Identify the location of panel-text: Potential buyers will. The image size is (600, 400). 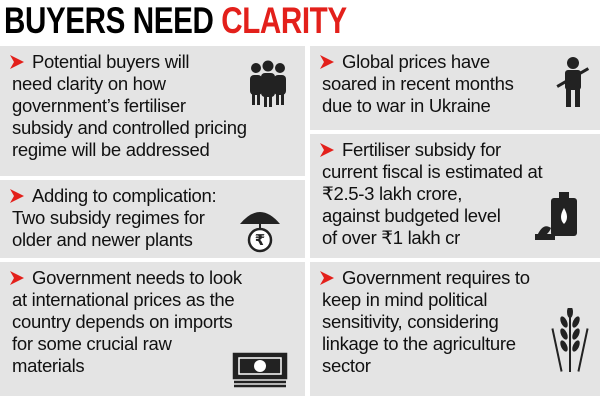
(111, 61).